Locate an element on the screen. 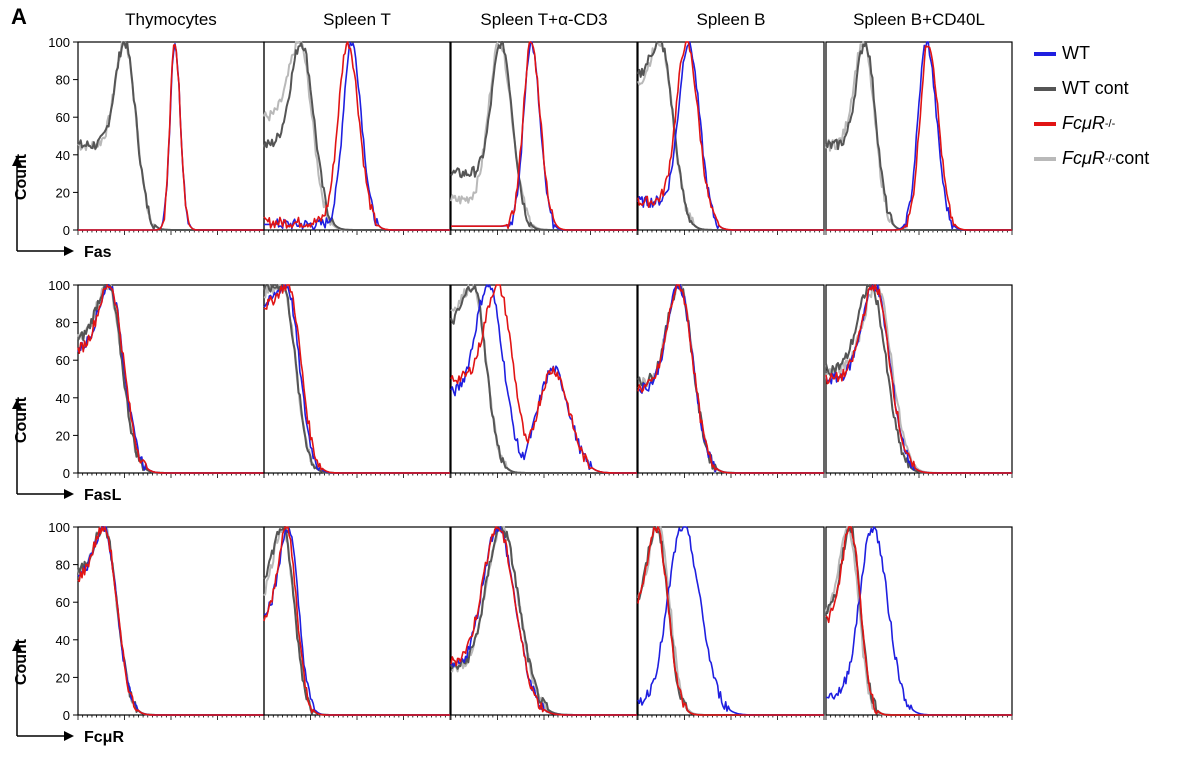 This screenshot has height=759, width=1202. x-axis-label: Fas is located at coordinates (98, 252).